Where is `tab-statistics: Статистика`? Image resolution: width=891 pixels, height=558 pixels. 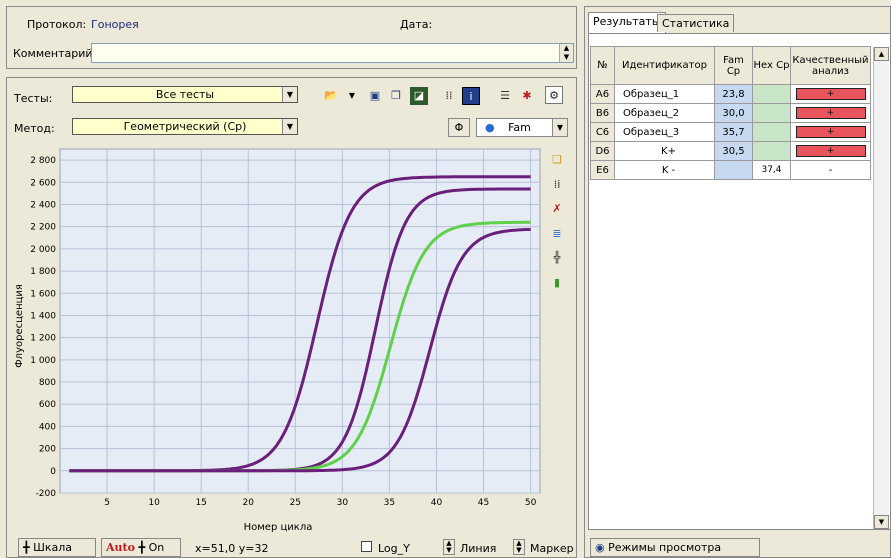 tab-statistics: Статистика is located at coordinates (696, 23).